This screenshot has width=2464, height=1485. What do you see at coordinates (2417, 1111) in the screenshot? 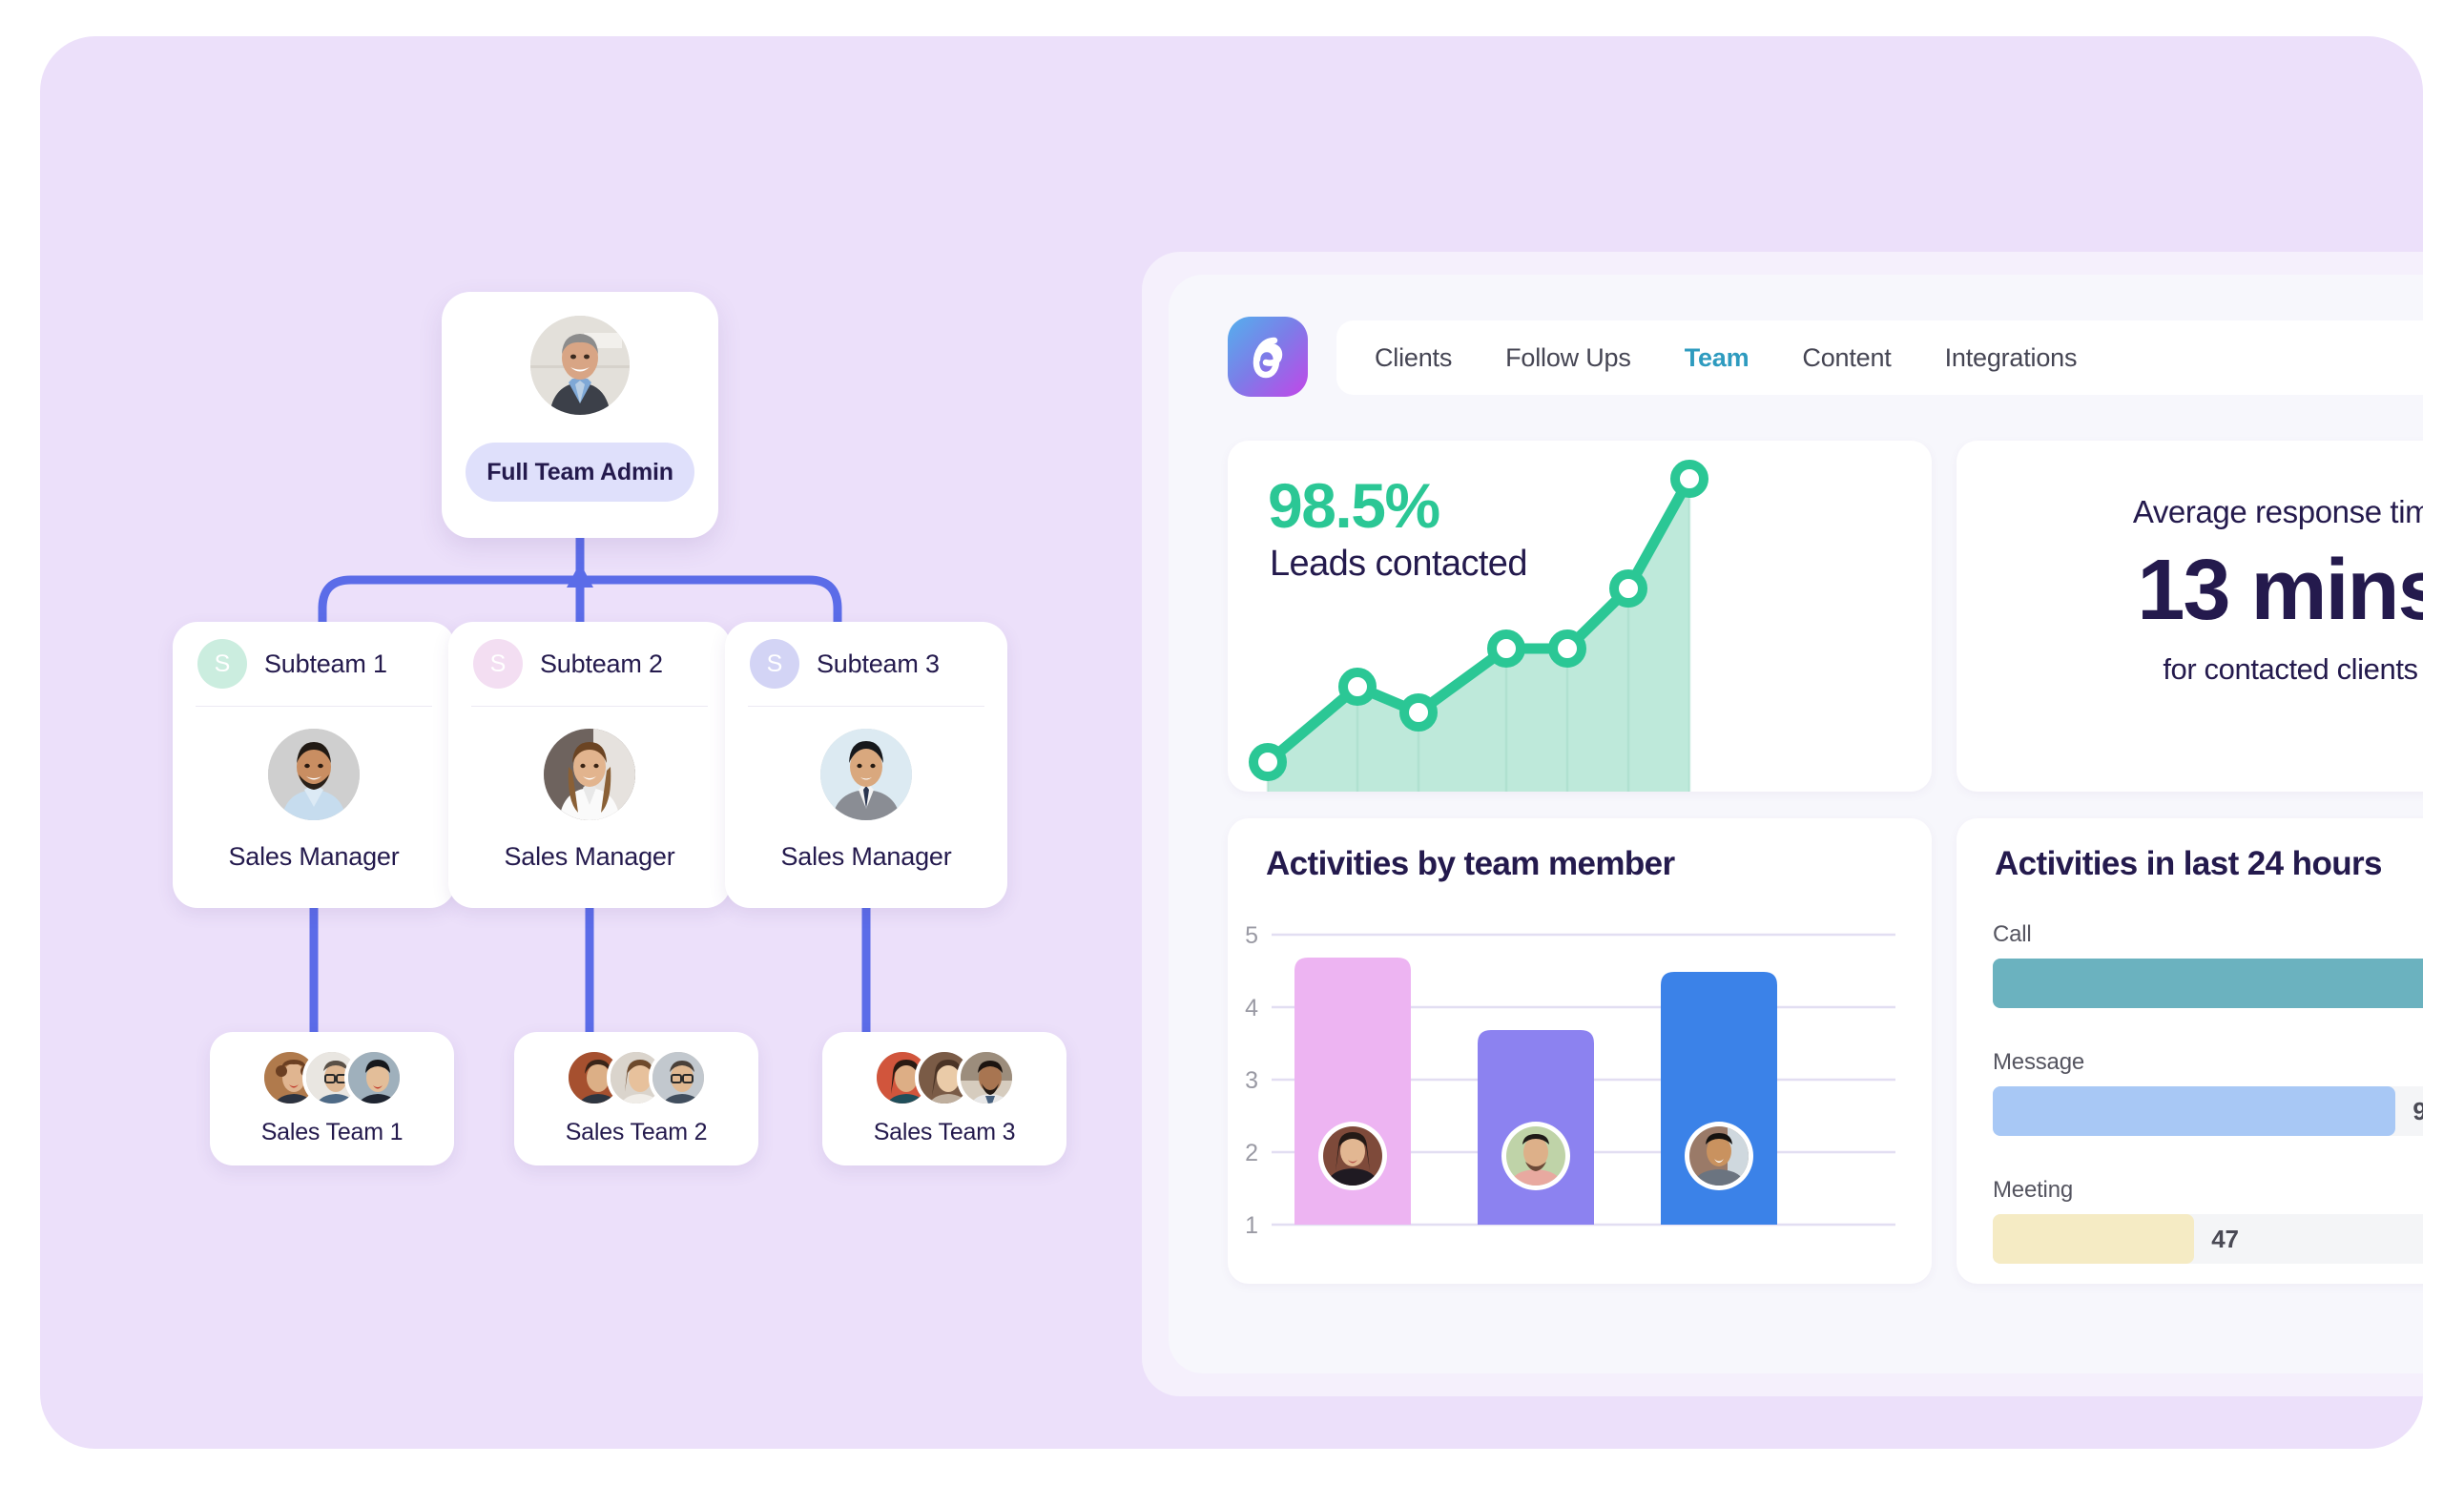
I see `activity-value: 93` at bounding box center [2417, 1111].